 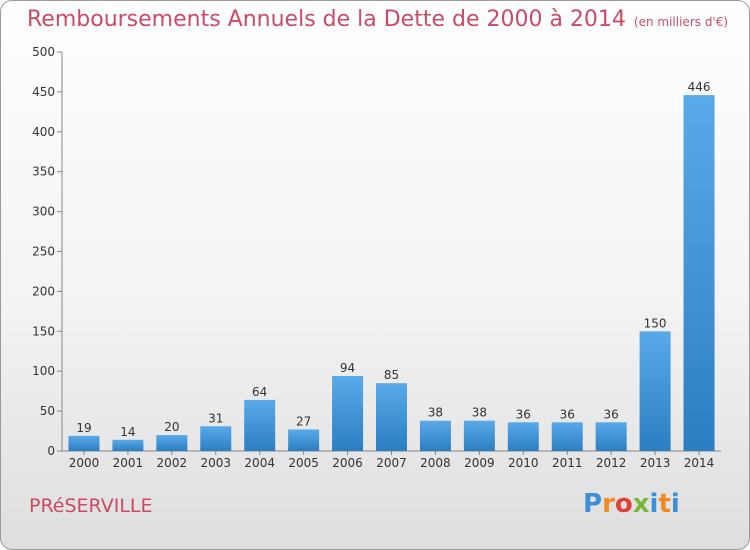 What do you see at coordinates (215, 463) in the screenshot?
I see `x-tick-label: 2003` at bounding box center [215, 463].